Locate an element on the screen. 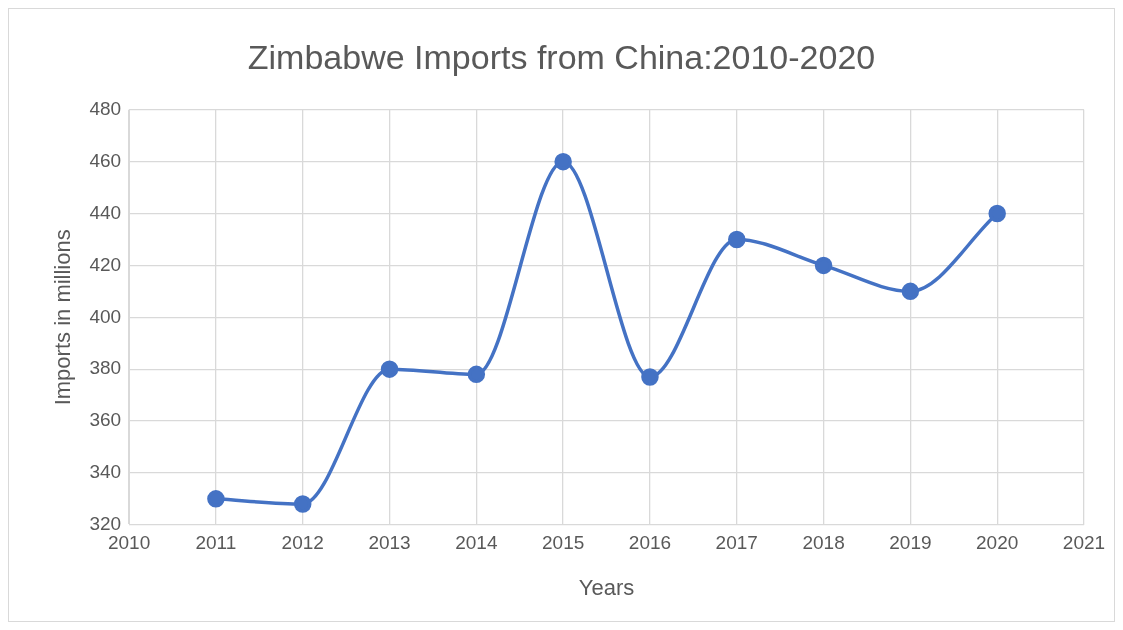 The image size is (1123, 630). chart-title: Zimbabwe Imports from China:2010-2020 is located at coordinates (561, 56).